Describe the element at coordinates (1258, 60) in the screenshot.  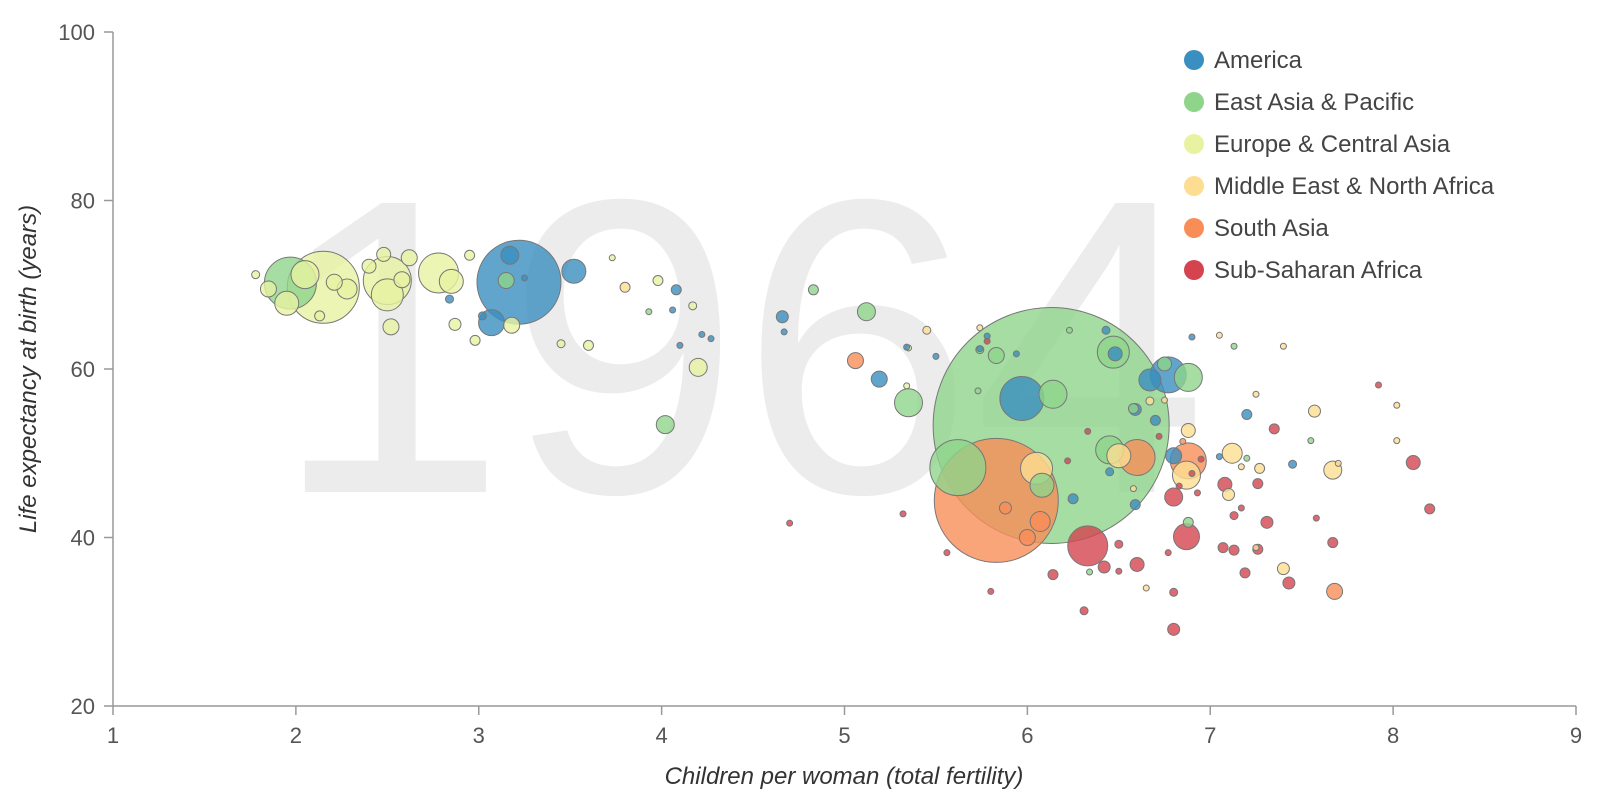
I see `legend-label-america: America` at that location.